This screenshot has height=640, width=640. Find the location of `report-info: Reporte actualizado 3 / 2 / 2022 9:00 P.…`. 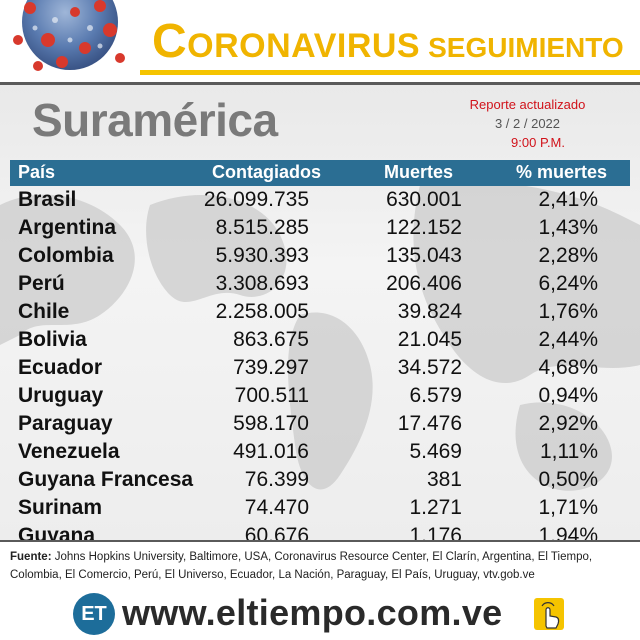

report-info: Reporte actualizado 3 / 2 / 2022 9:00 P.… is located at coordinates (527, 123).